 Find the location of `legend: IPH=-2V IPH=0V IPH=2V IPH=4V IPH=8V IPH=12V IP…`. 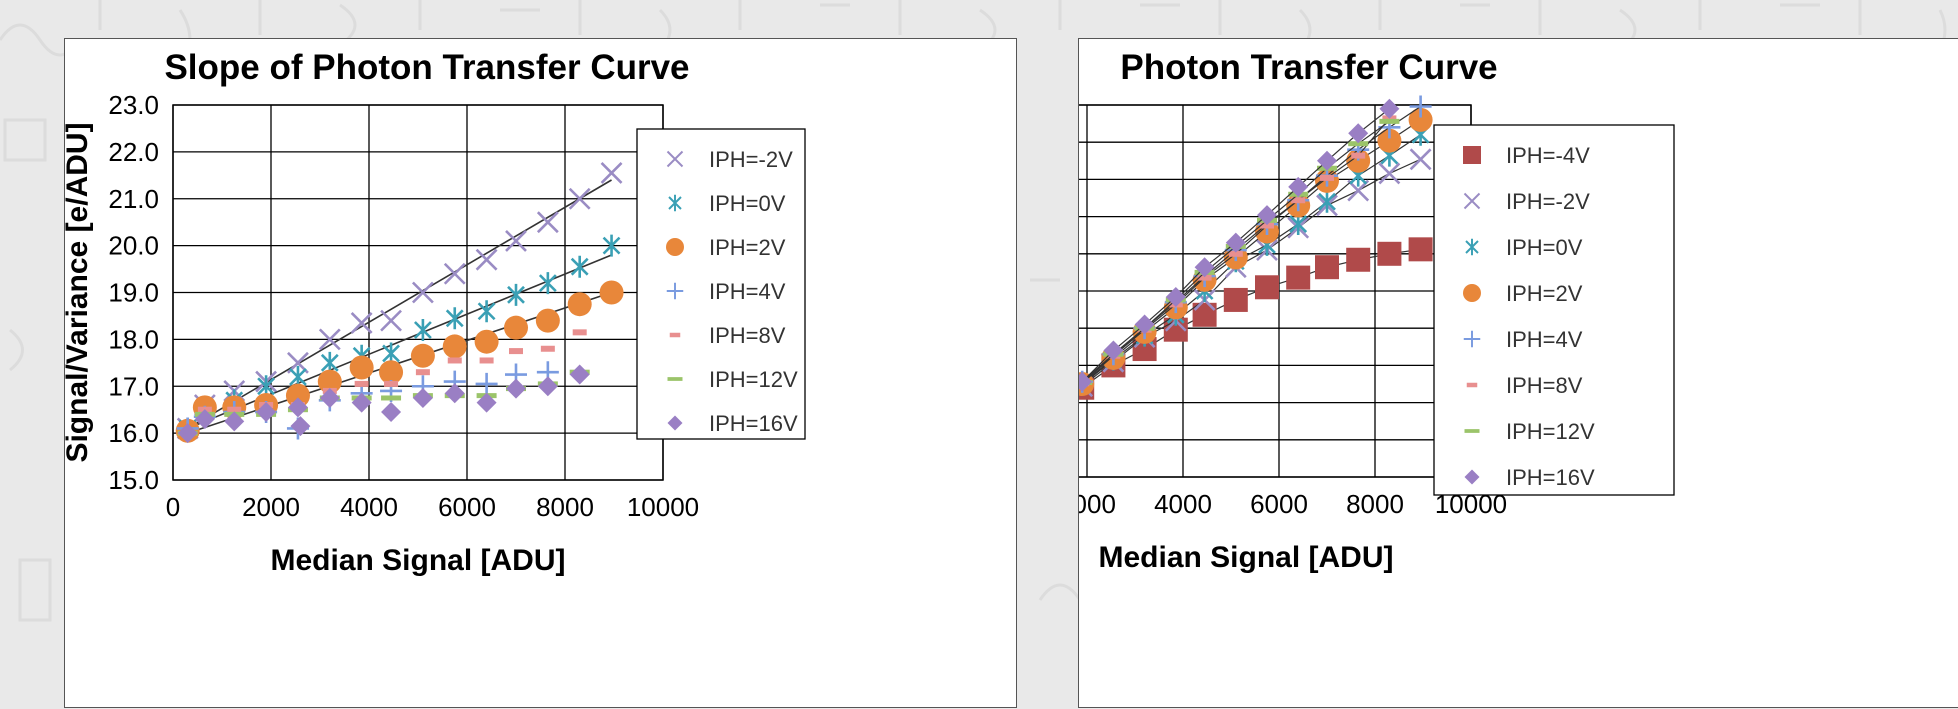

legend: IPH=-2V IPH=0V IPH=2V IPH=4V IPH=8V IPH=12V IP… is located at coordinates (721, 284).